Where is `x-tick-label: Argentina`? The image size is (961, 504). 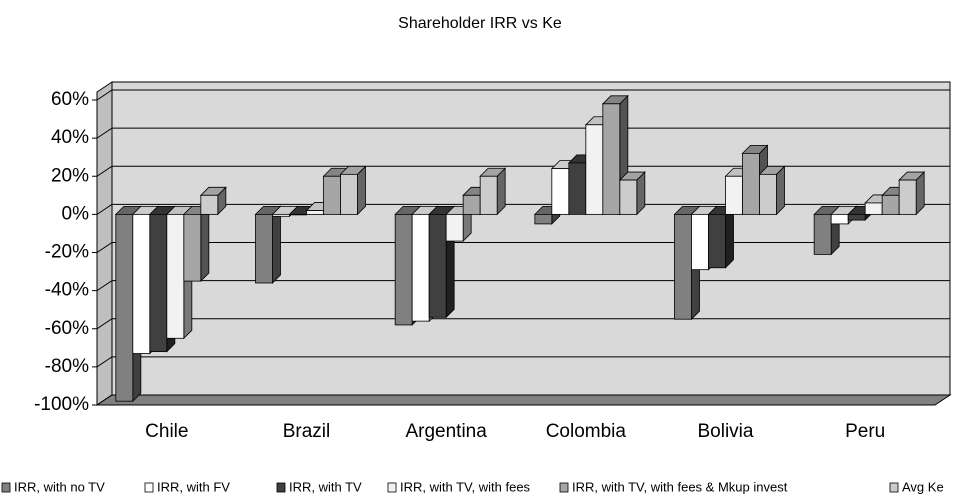
x-tick-label: Argentina is located at coordinates (446, 431).